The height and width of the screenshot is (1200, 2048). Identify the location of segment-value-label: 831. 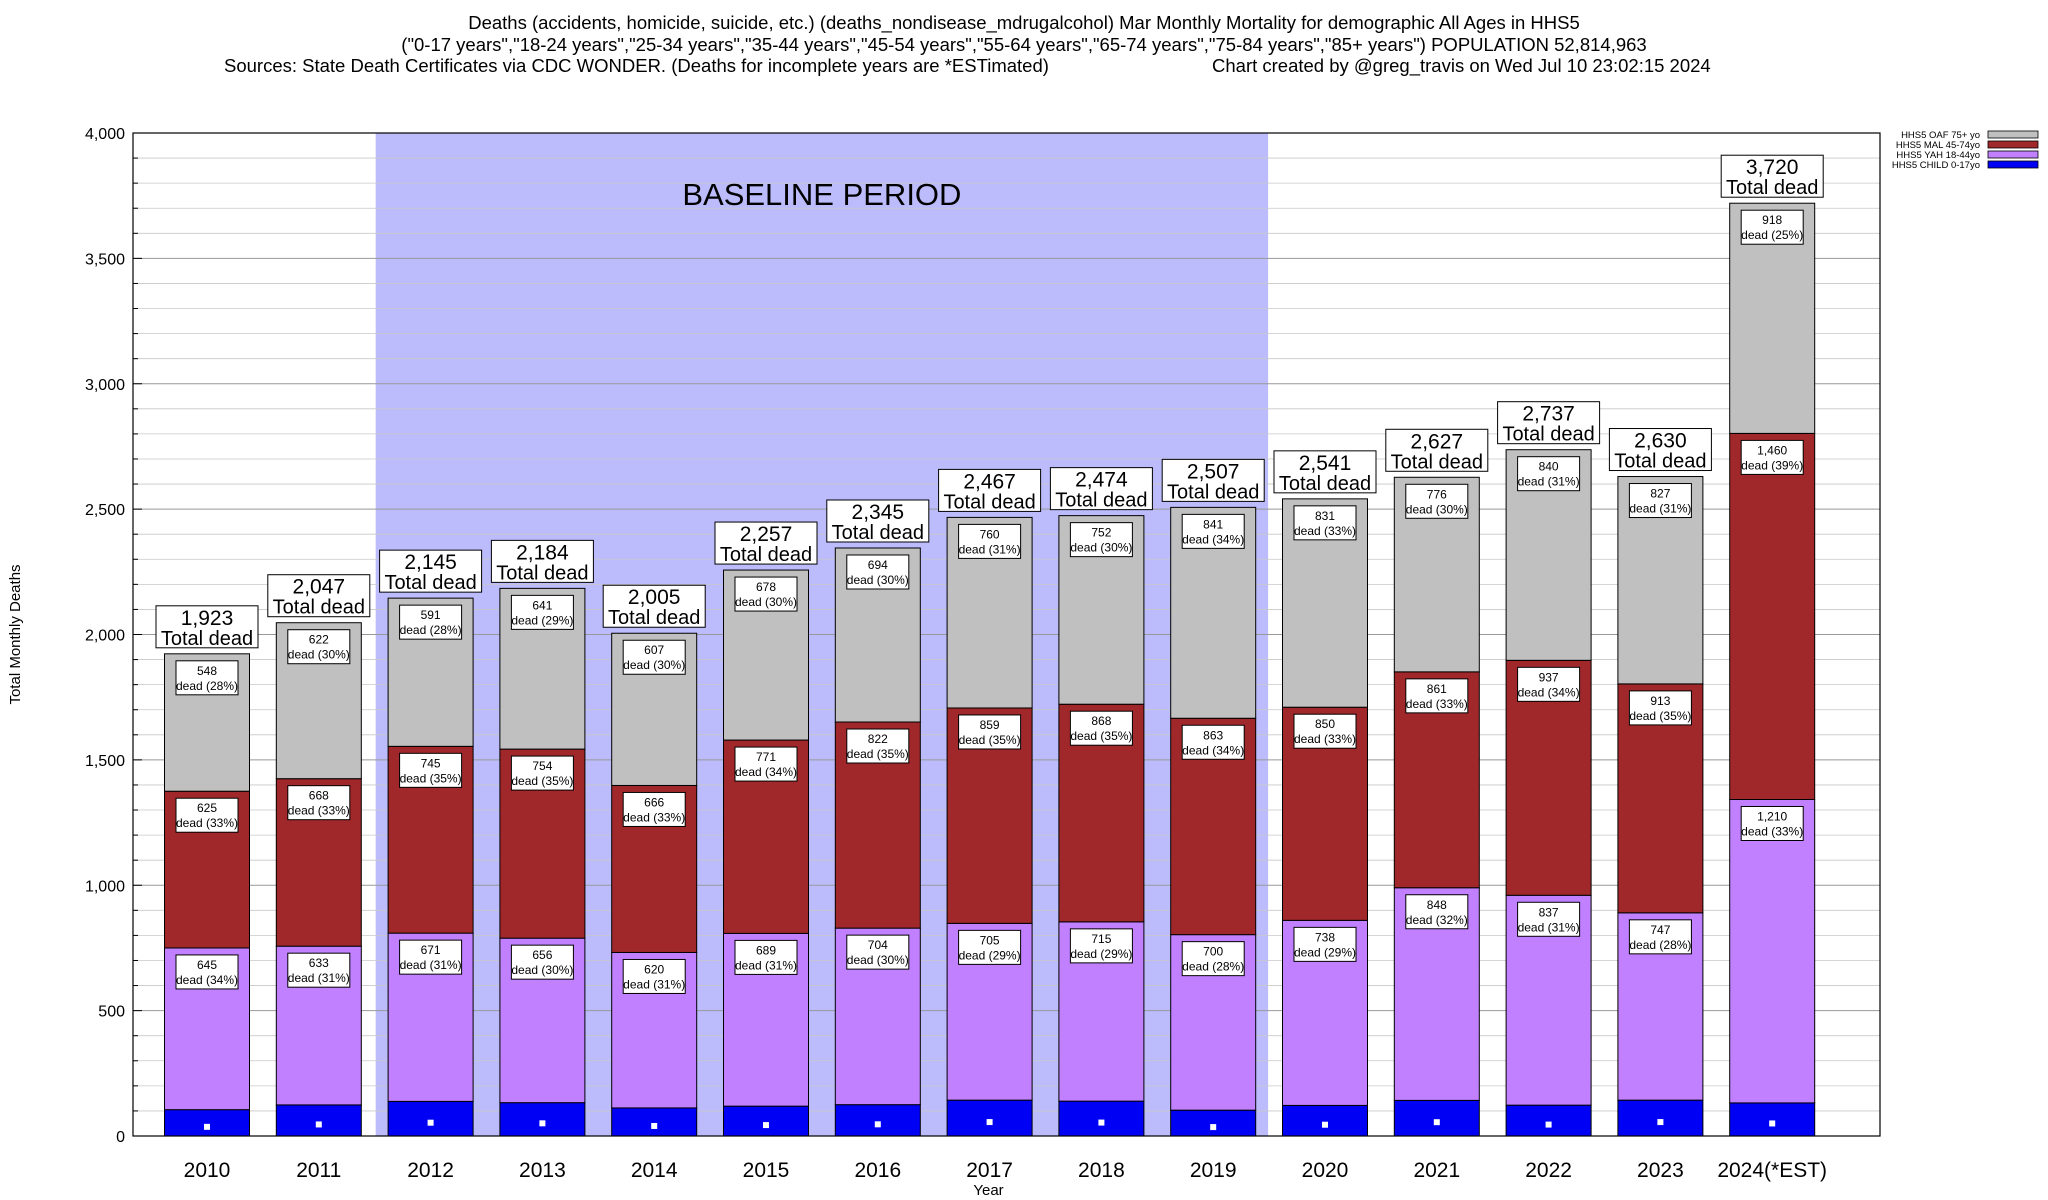
(1325, 516).